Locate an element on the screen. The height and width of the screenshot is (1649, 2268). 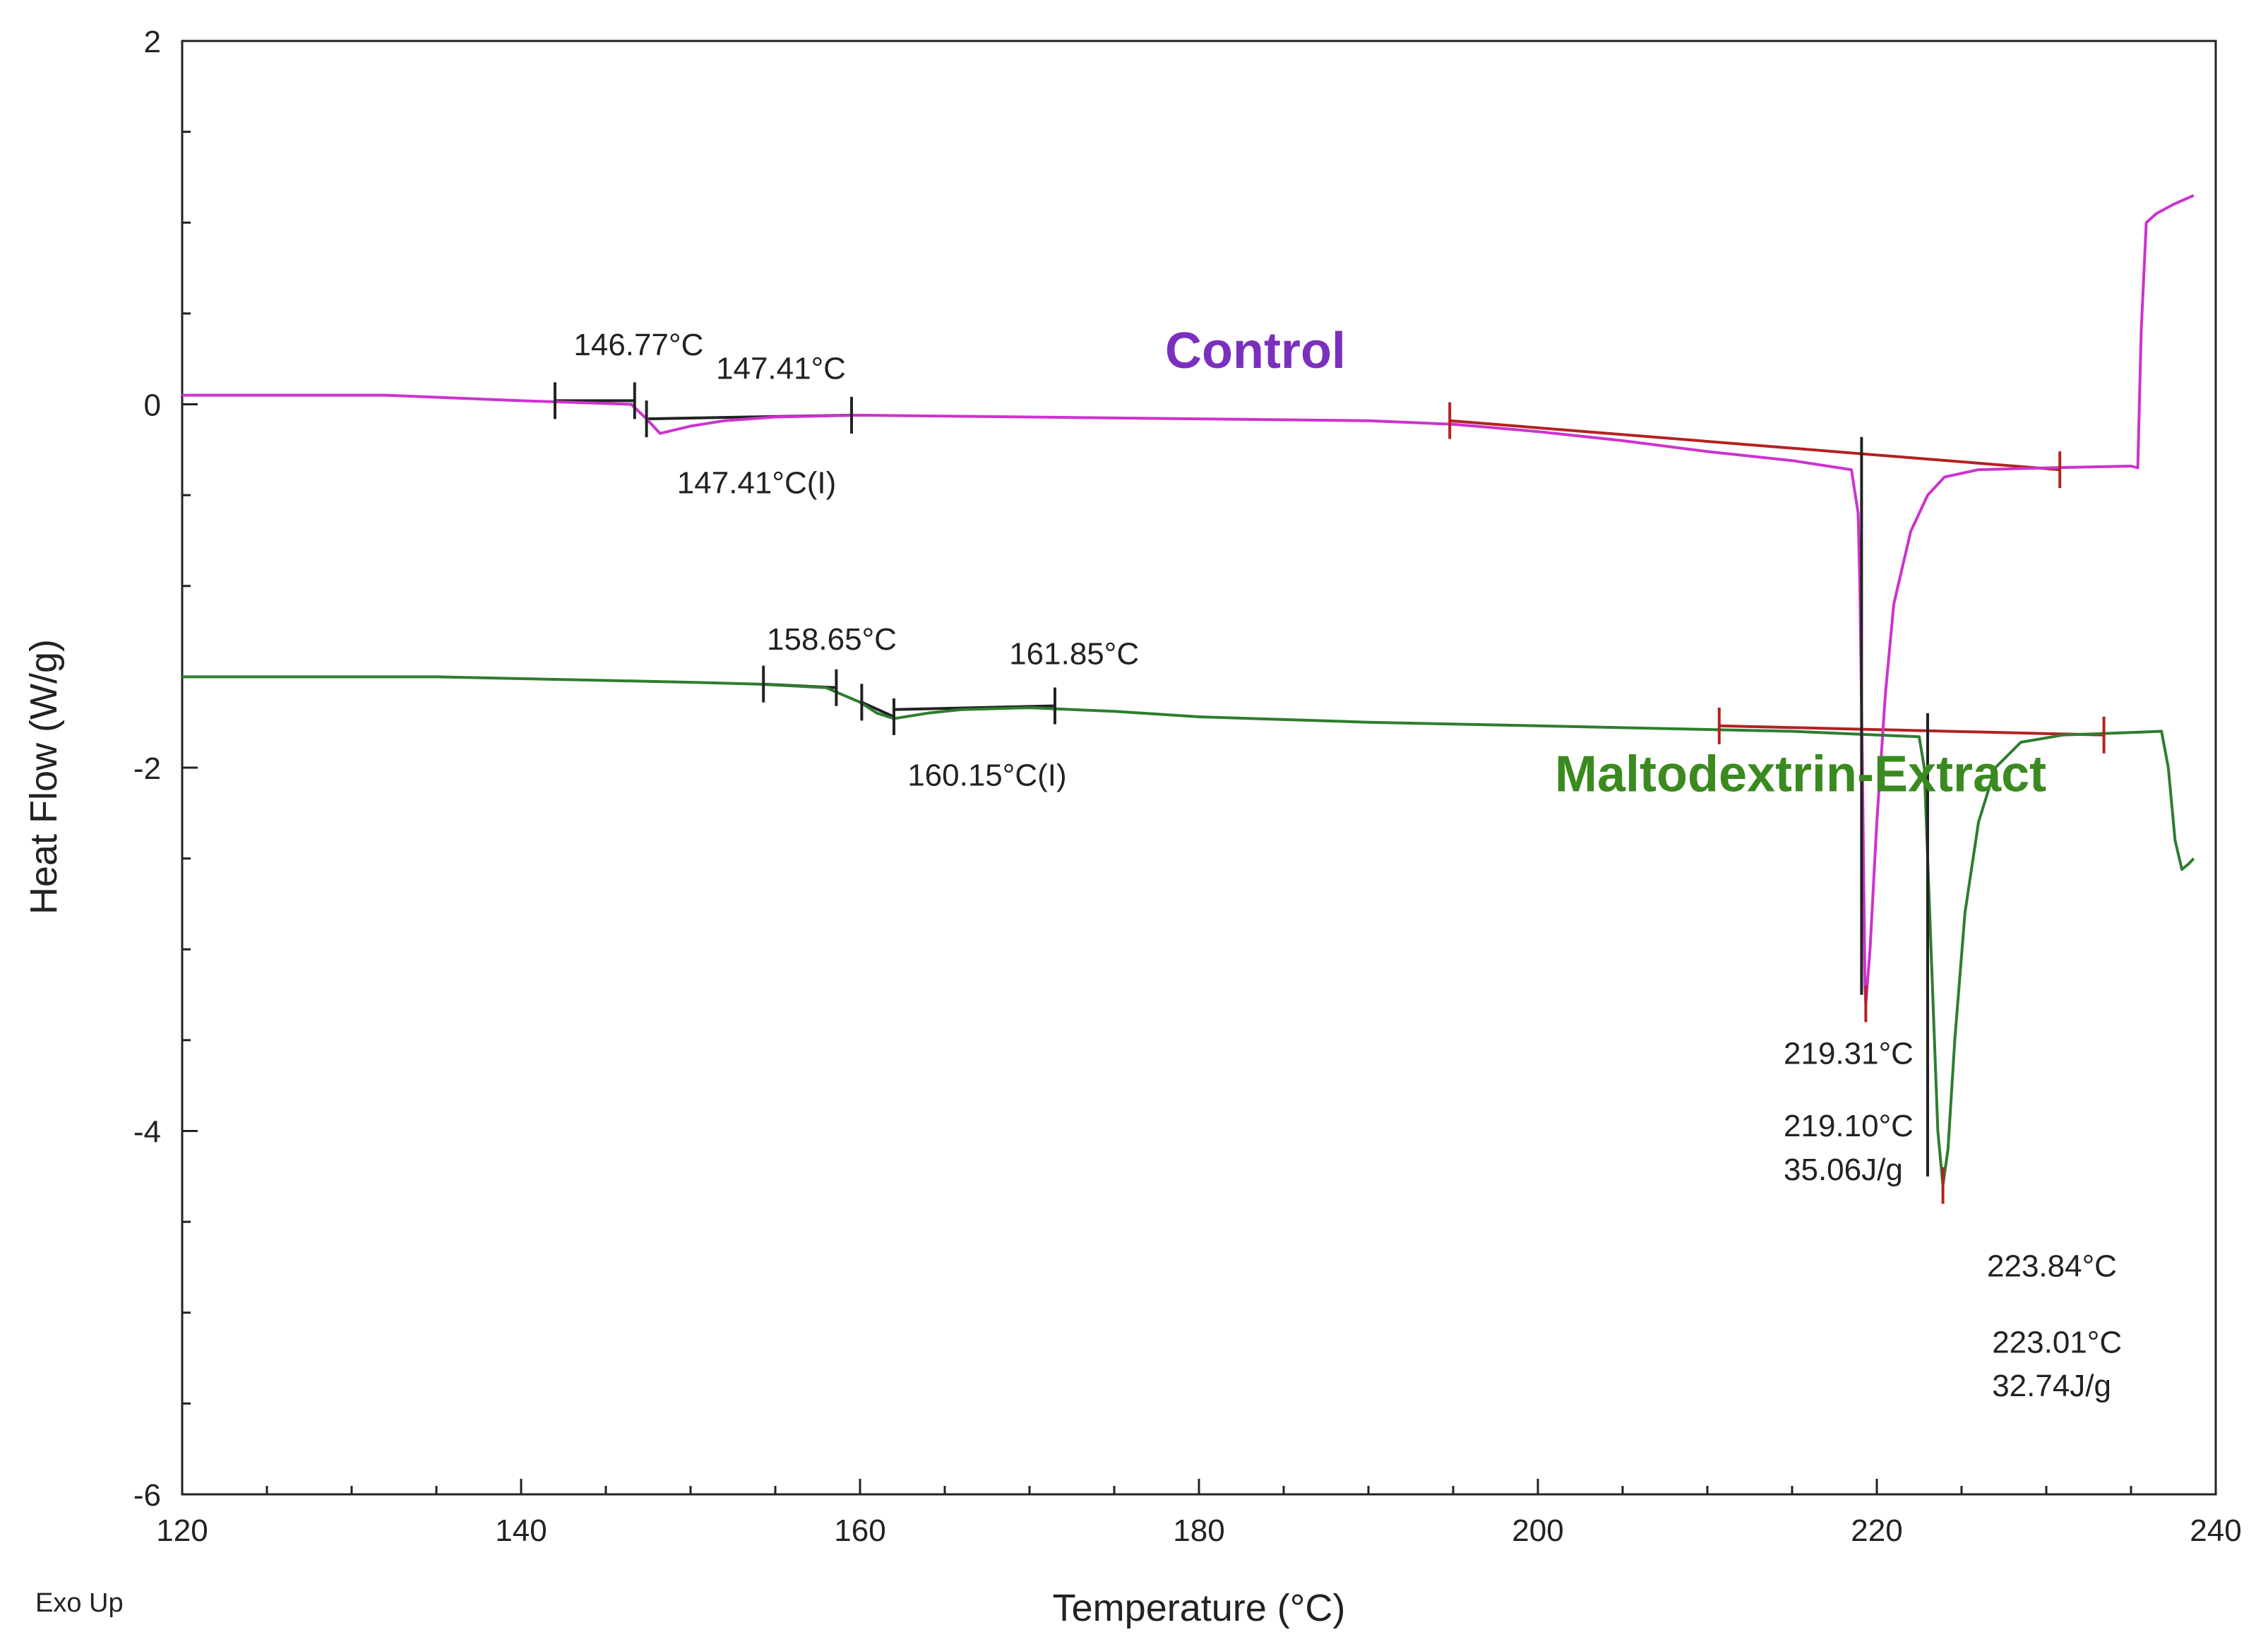
annotation-label: 147.41°C(I) is located at coordinates (757, 483).